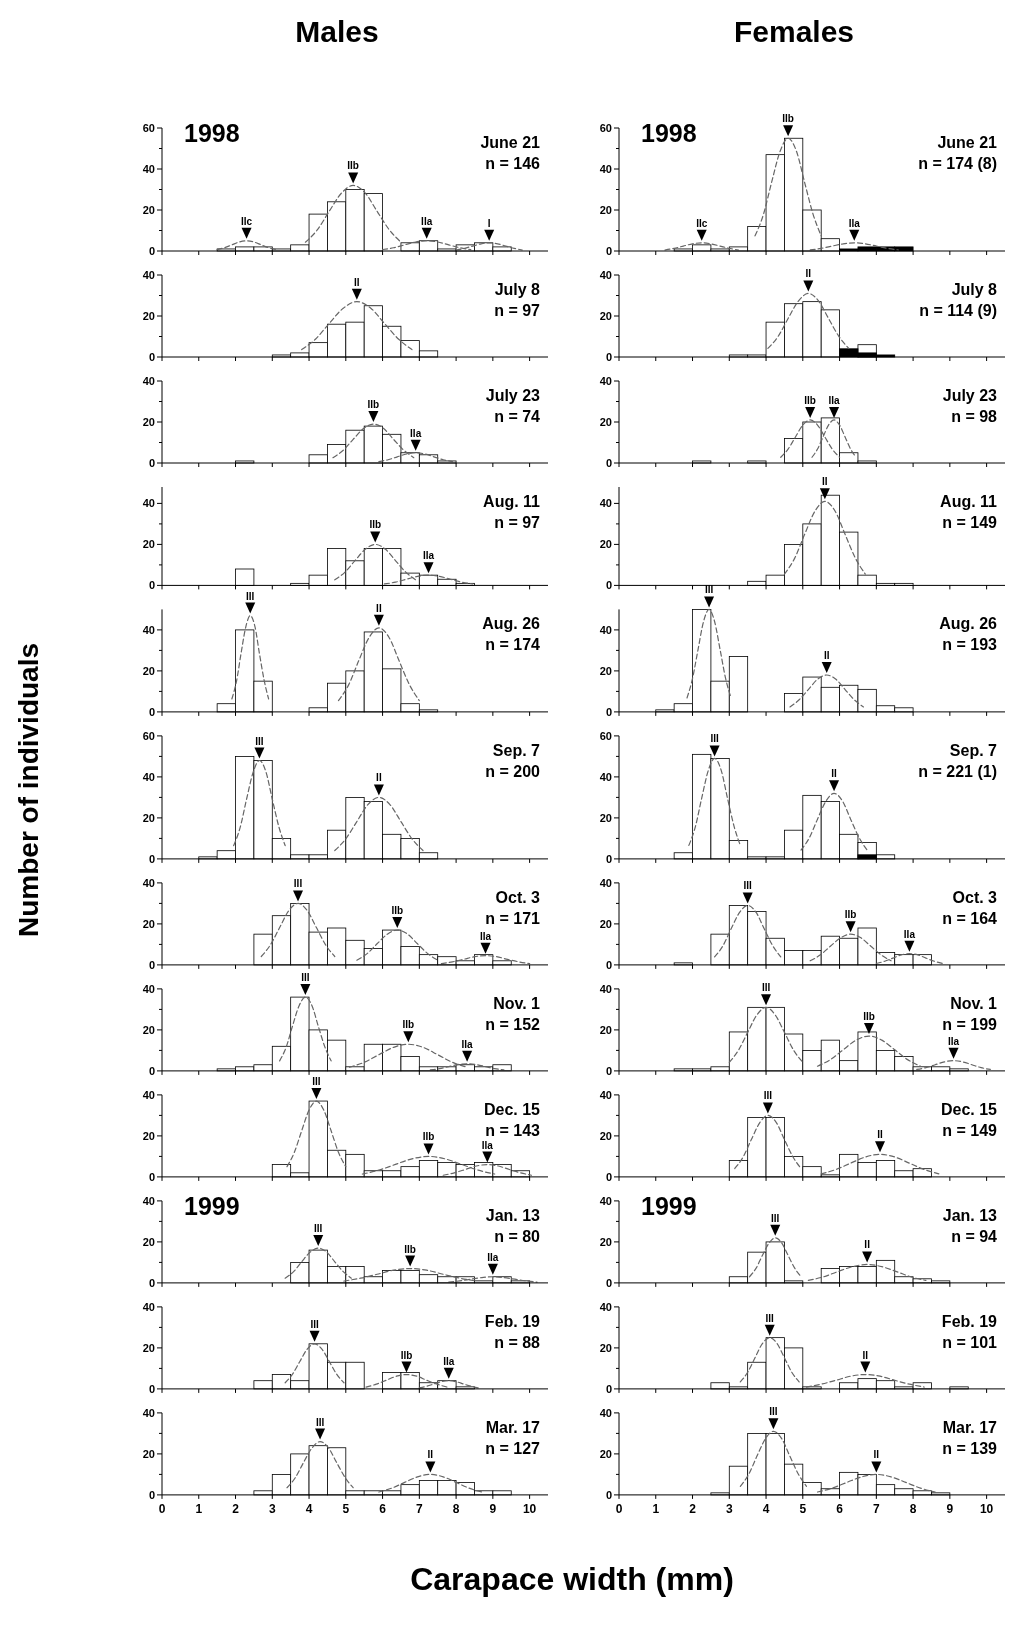  What do you see at coordinates (513, 1024) in the screenshot?
I see `annotation: n = 152` at bounding box center [513, 1024].